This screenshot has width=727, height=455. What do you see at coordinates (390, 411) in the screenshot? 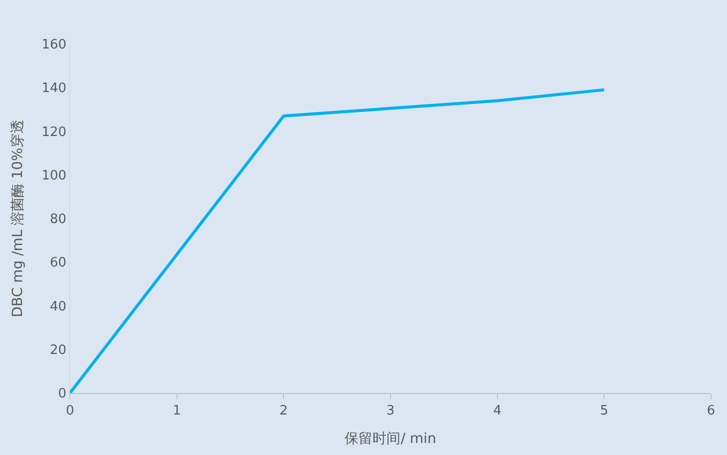
I see `x-tick-label: 3` at bounding box center [390, 411].